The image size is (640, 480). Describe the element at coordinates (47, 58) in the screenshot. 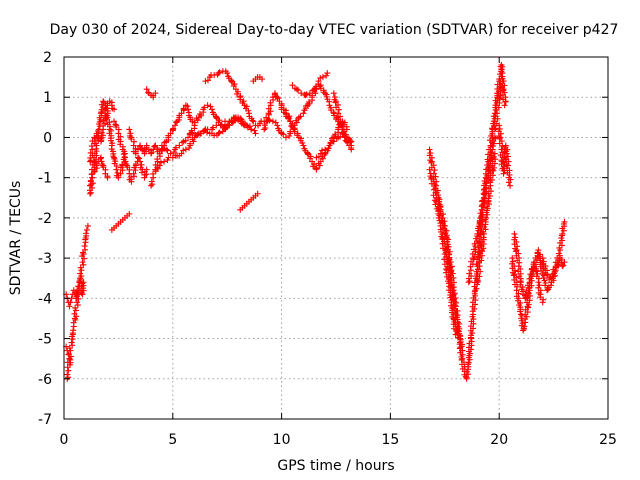

I see `y-tick-label: 2` at that location.